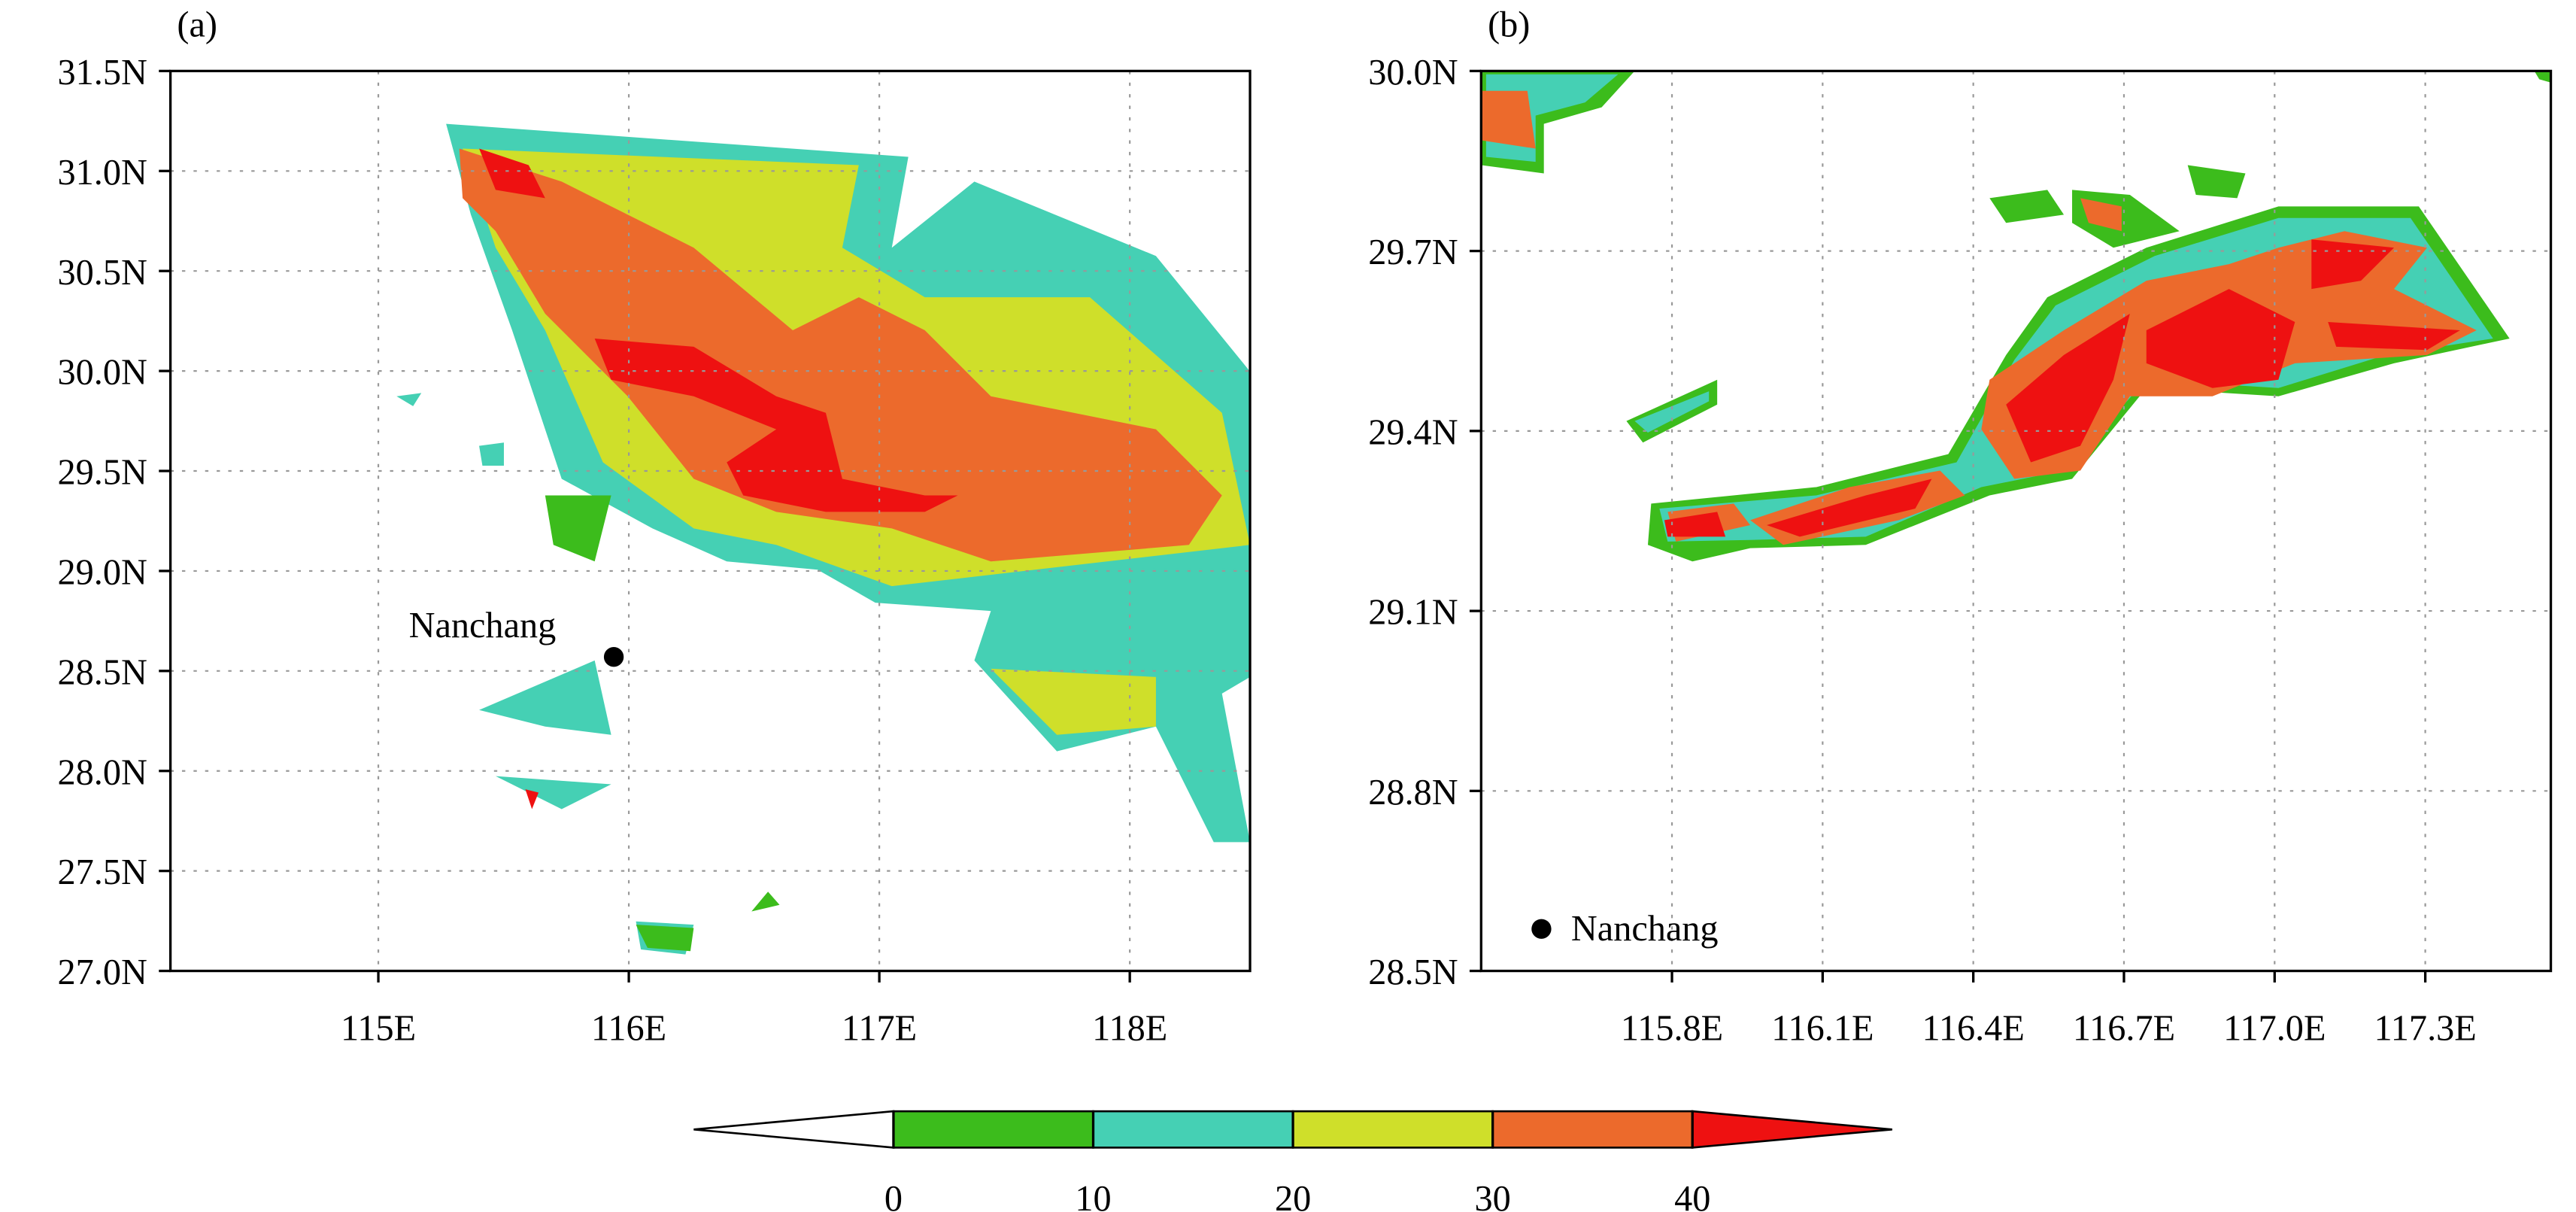  What do you see at coordinates (1413, 432) in the screenshot?
I see `y-tick-label: 29.4N` at bounding box center [1413, 432].